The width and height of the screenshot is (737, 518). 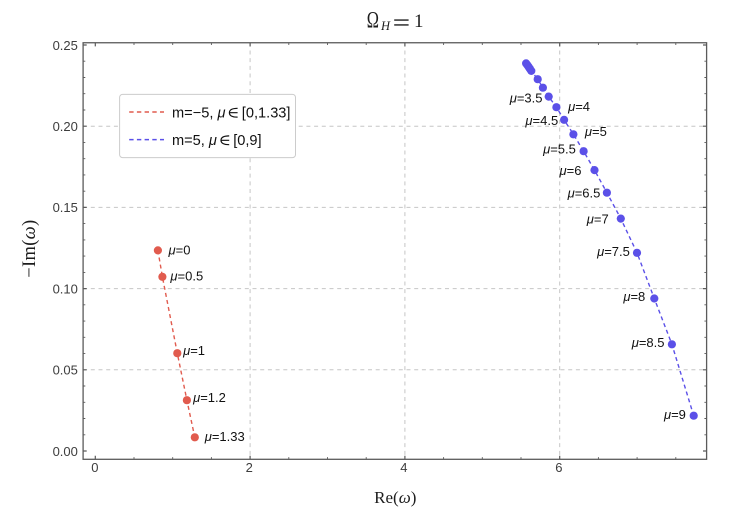 What do you see at coordinates (194, 141) in the screenshot?
I see `svg-text: m=5, μ` at bounding box center [194, 141].